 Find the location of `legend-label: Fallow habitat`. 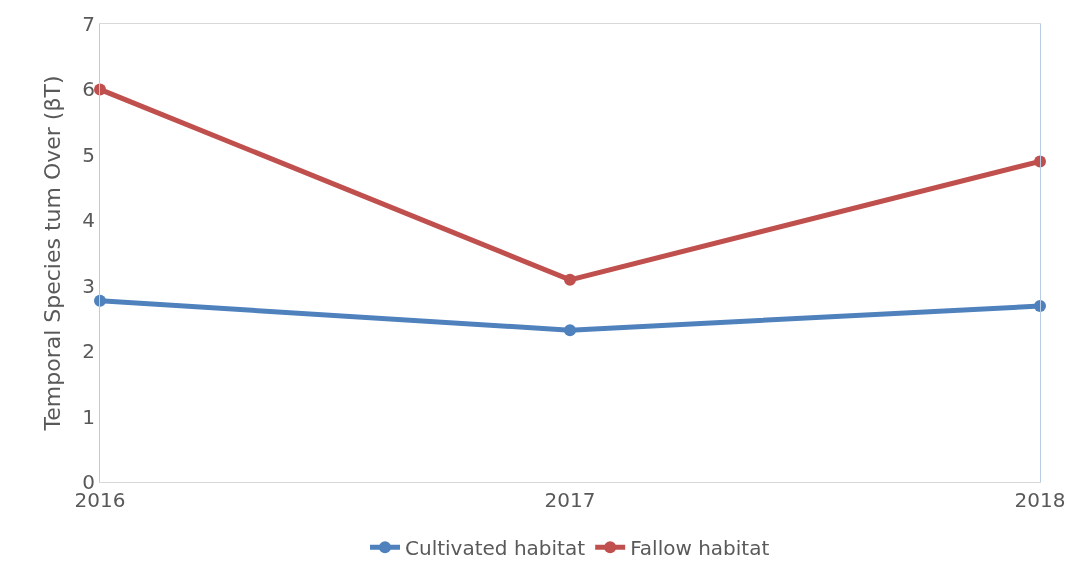

legend-label: Fallow habitat is located at coordinates (700, 548).